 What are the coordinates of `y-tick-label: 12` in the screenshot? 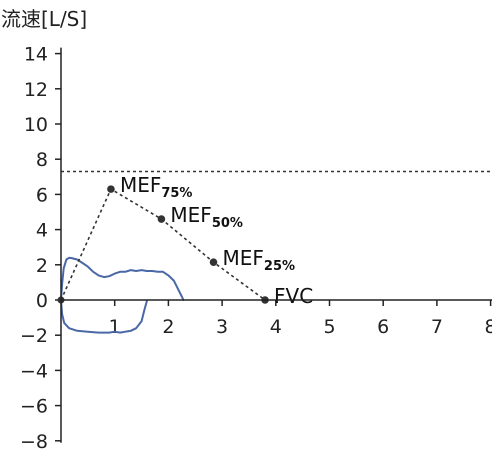 It's located at (36, 90).